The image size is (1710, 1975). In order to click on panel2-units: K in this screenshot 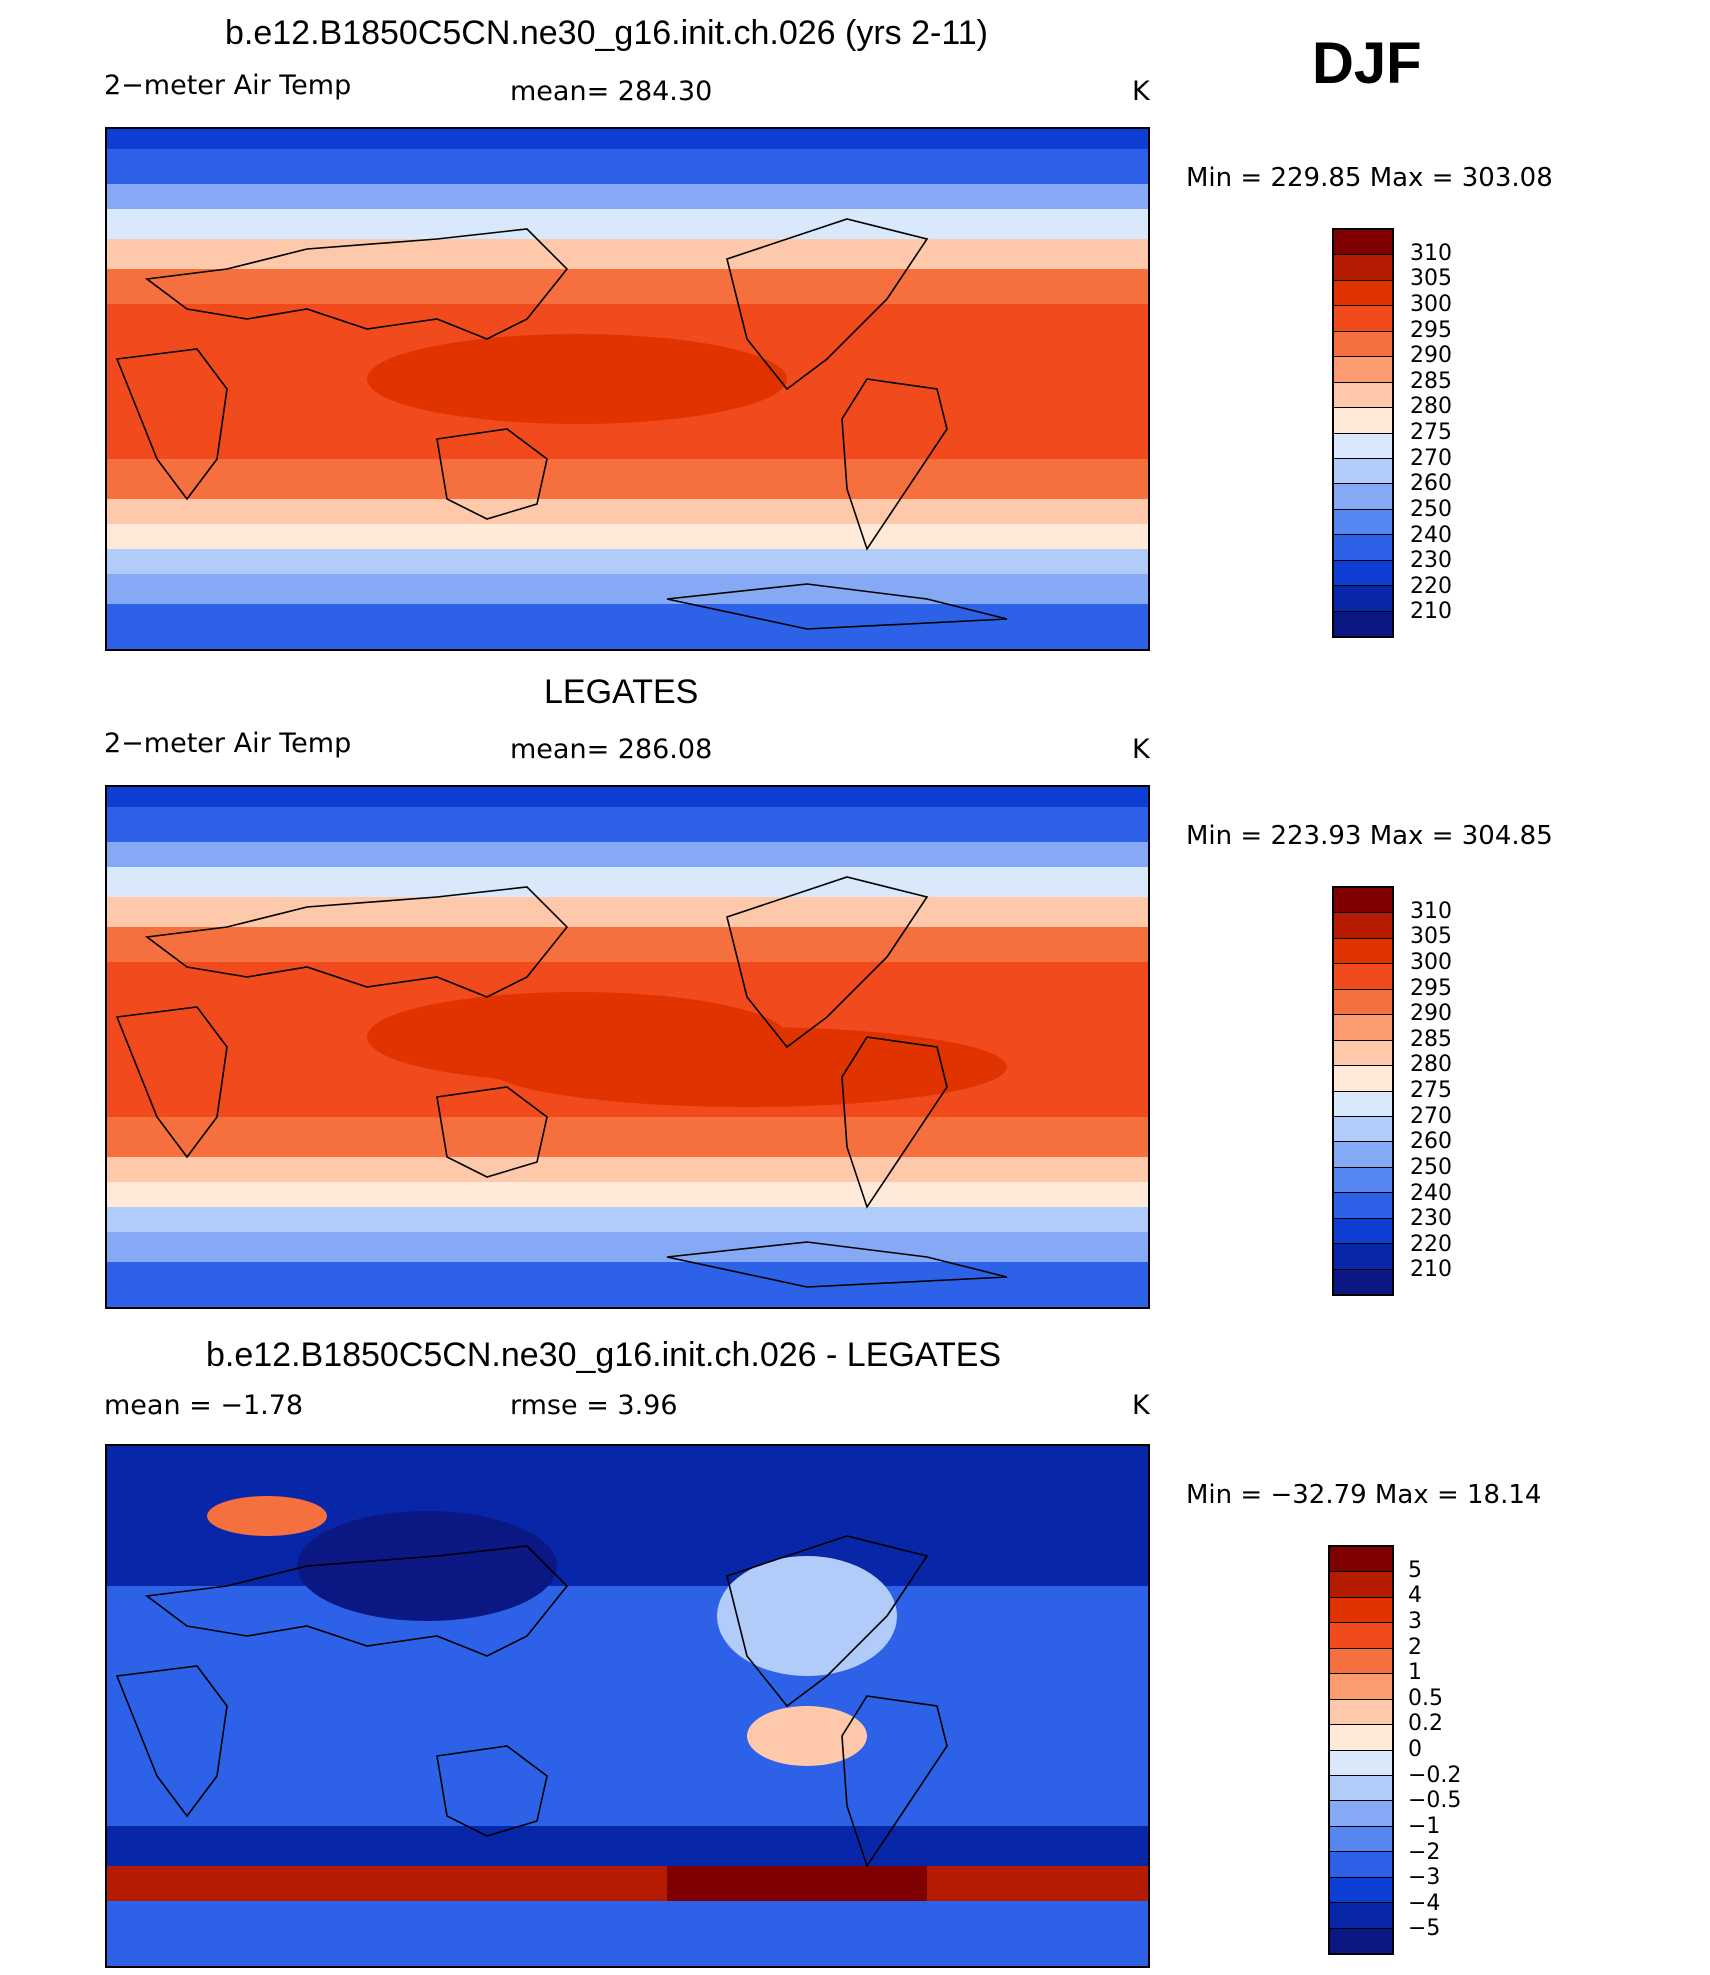, I will do `click(1141, 749)`.